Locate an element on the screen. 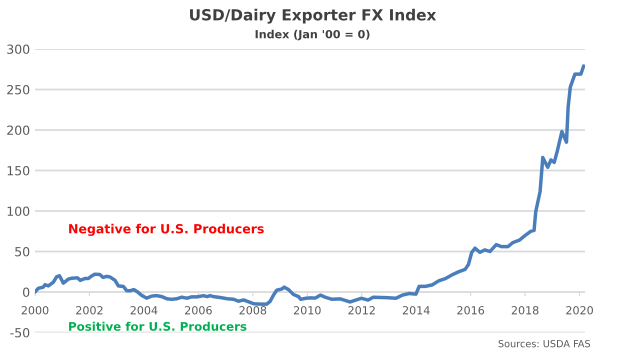 The image size is (625, 350). x-tick-label: 2002 is located at coordinates (89, 310).